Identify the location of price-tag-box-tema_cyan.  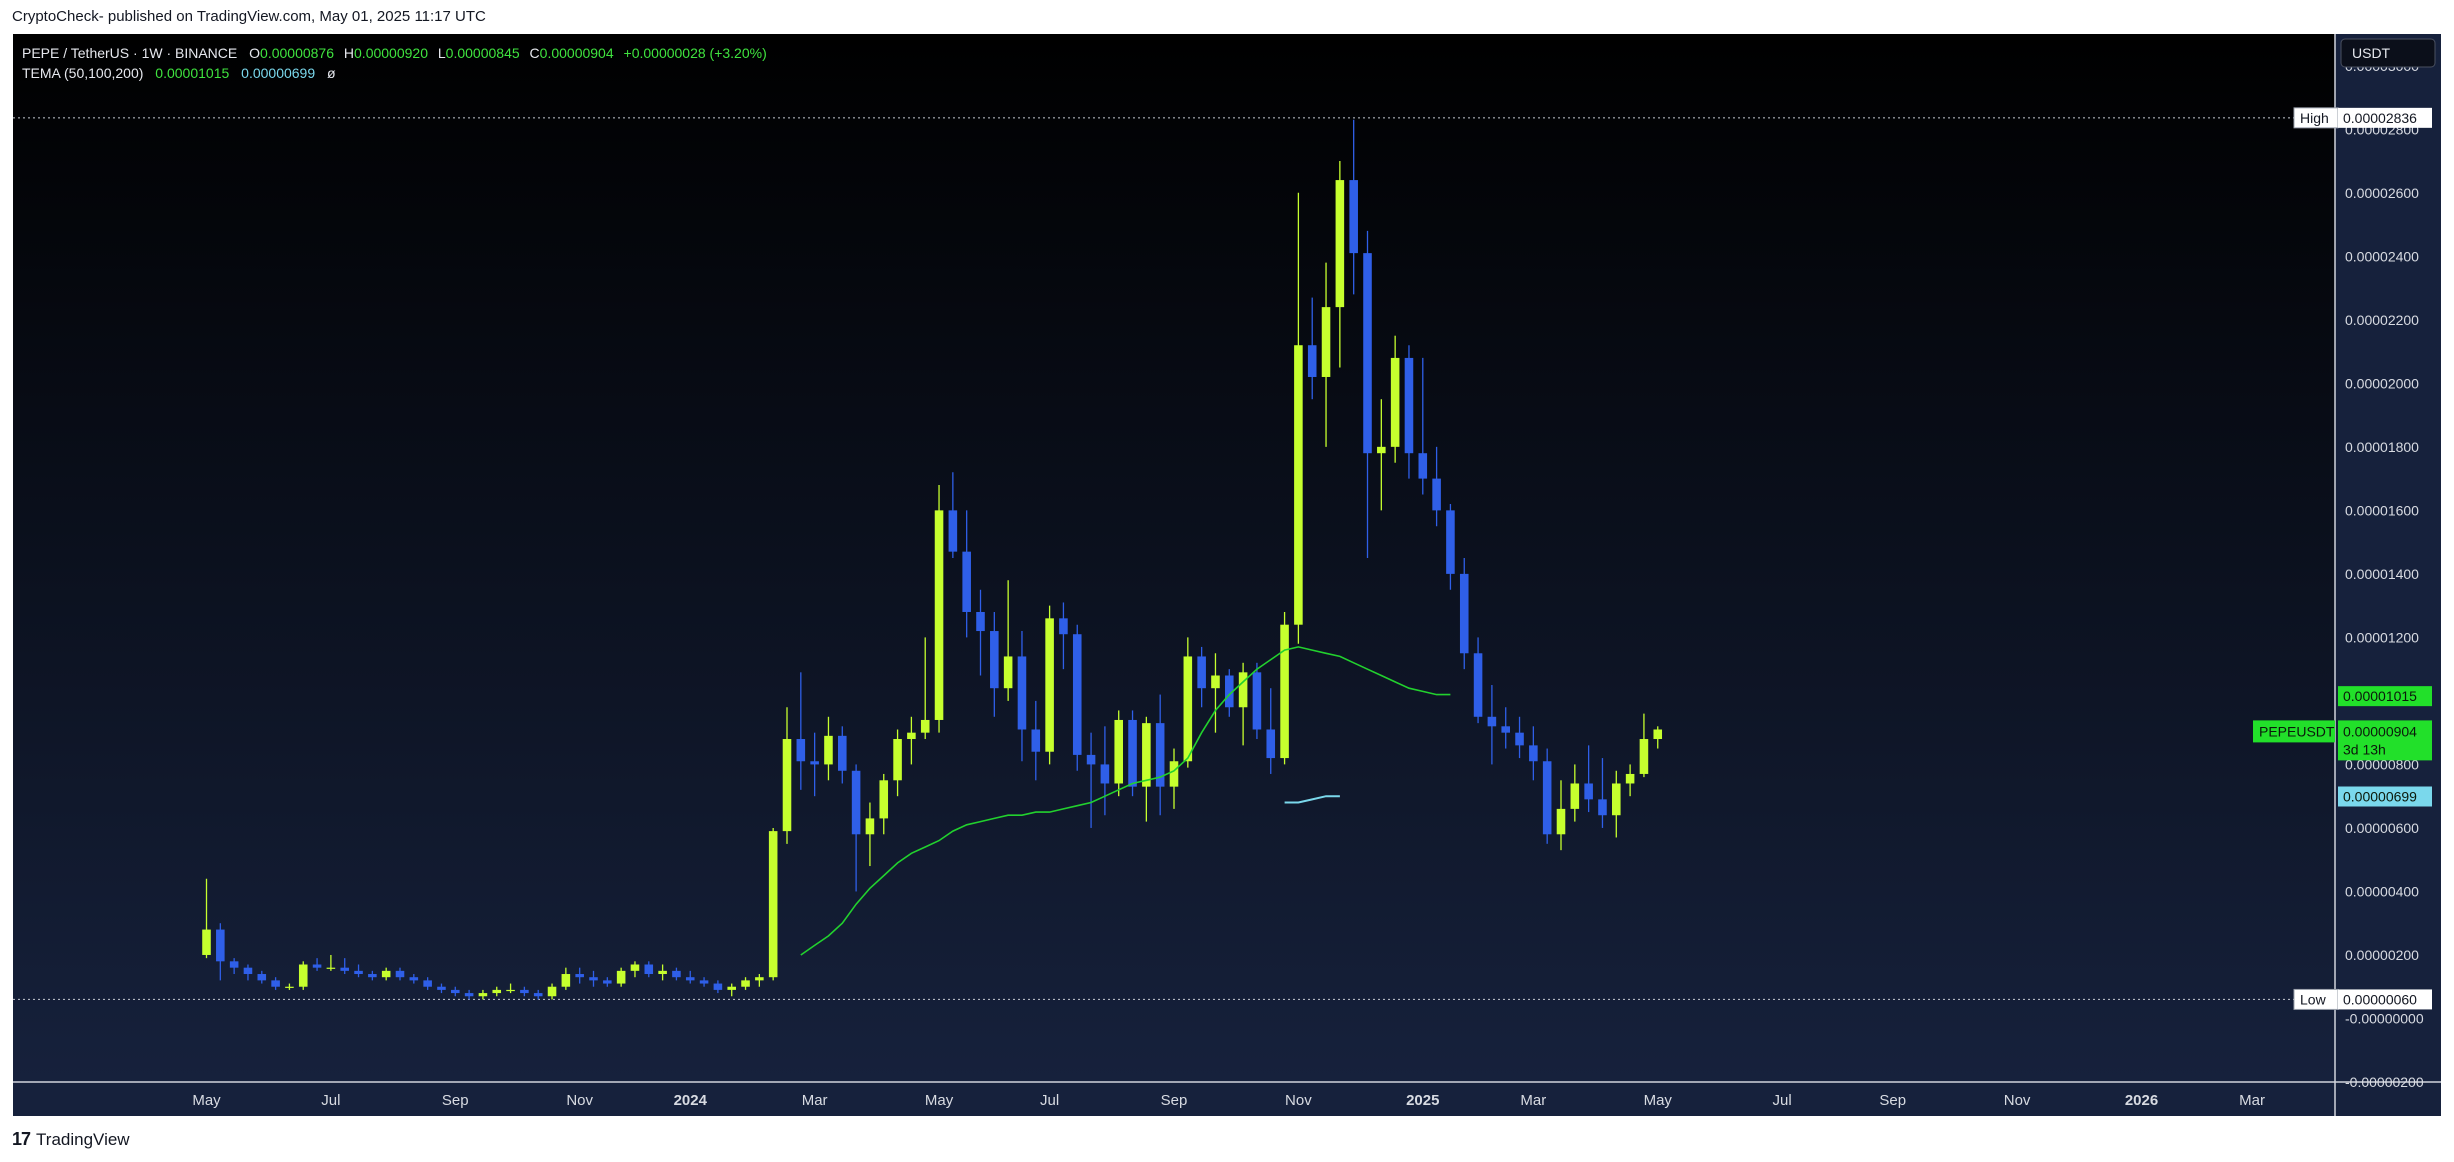
(2385, 796).